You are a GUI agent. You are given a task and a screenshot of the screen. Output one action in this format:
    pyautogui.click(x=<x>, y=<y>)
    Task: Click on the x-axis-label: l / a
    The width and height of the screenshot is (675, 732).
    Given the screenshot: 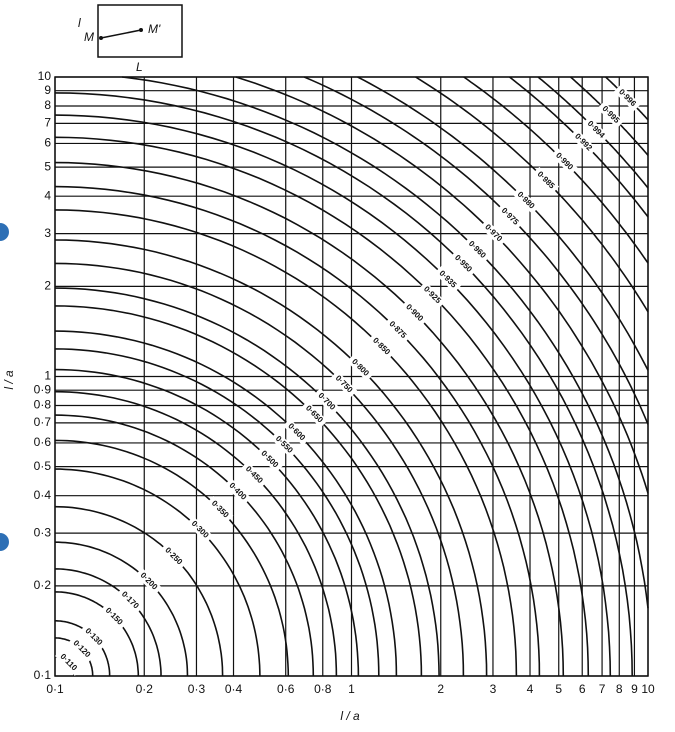 What is the action you would take?
    pyautogui.click(x=350, y=716)
    